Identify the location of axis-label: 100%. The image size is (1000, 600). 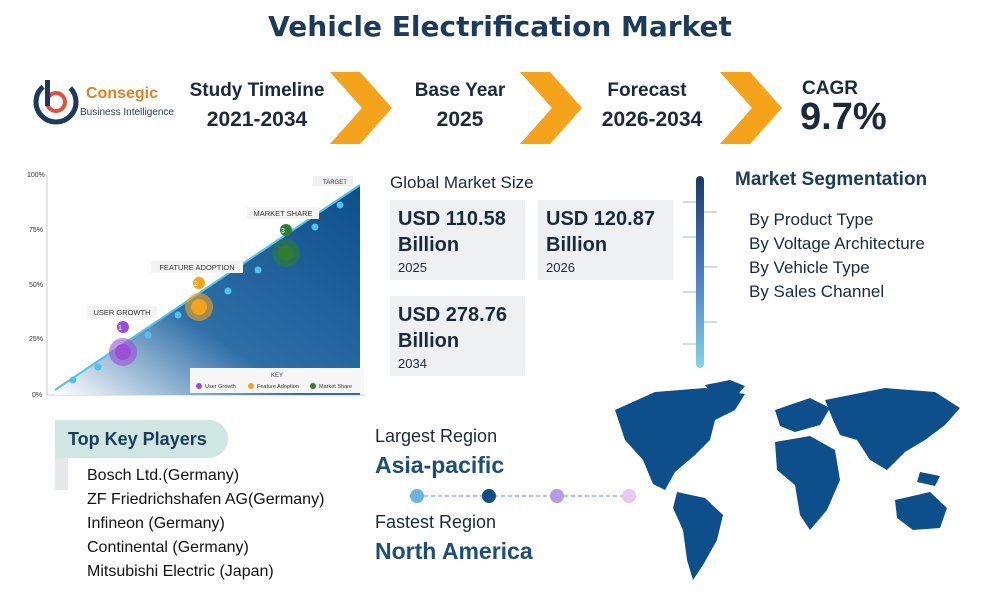
(36, 175).